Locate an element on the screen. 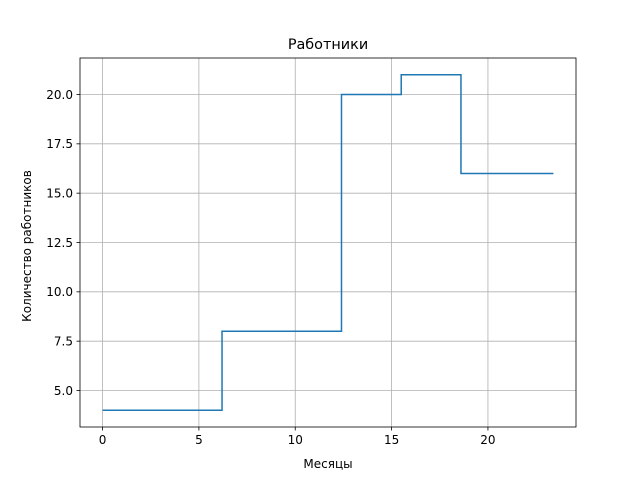 The width and height of the screenshot is (640, 485). x-tick-label: 20 is located at coordinates (487, 440).